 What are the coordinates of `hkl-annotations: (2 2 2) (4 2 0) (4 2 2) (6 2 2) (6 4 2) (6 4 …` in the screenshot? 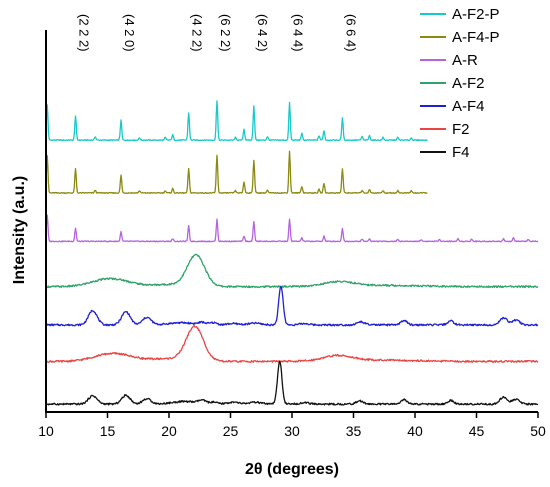 It's located at (218, 33).